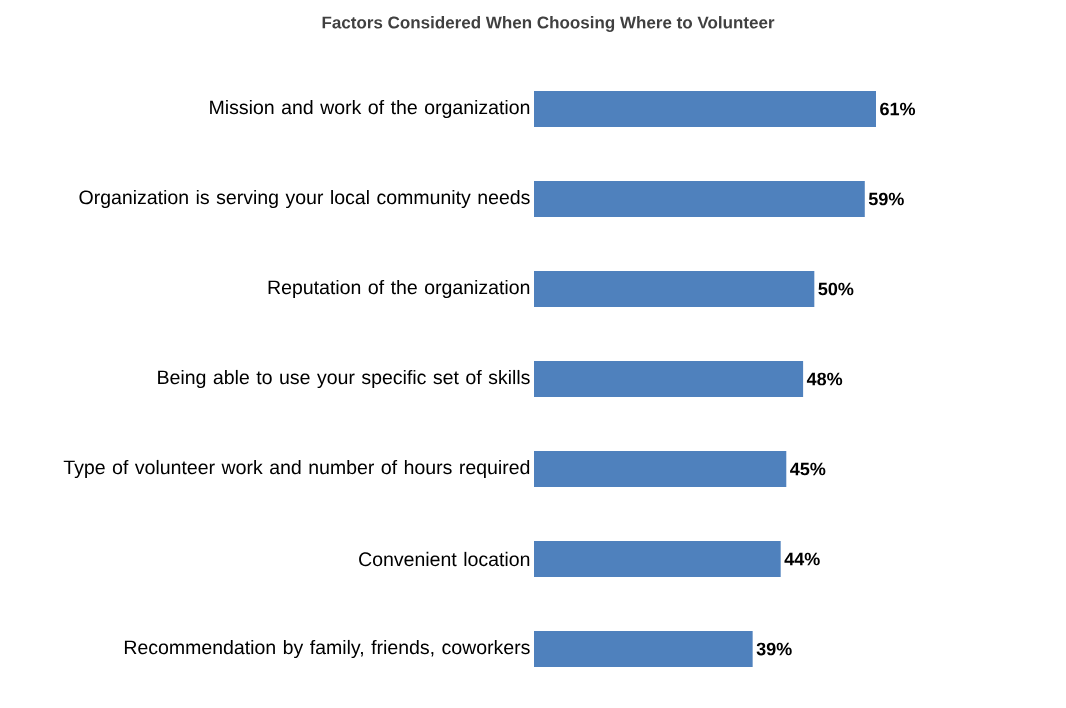 Image resolution: width=1066 pixels, height=708 pixels. I want to click on y-tick-label: Convenient location, so click(444, 559).